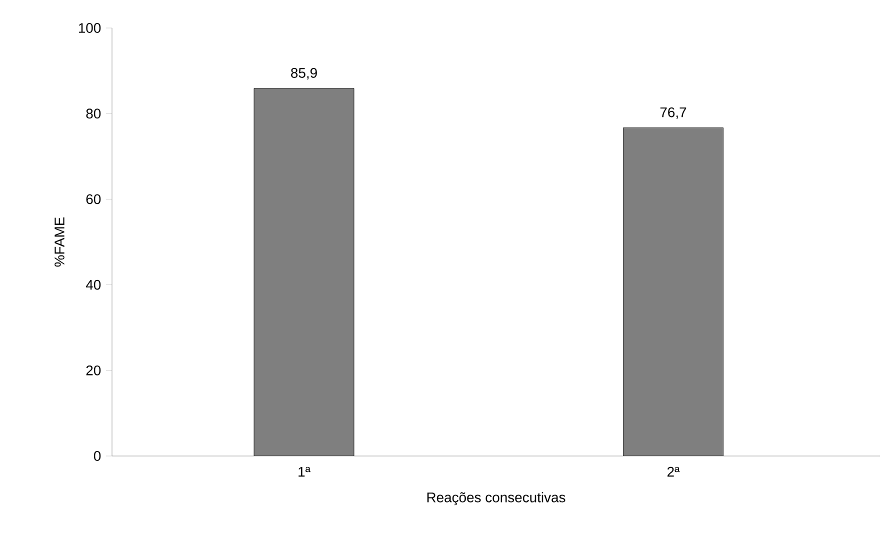  What do you see at coordinates (673, 113) in the screenshot?
I see `data-label: 76,7` at bounding box center [673, 113].